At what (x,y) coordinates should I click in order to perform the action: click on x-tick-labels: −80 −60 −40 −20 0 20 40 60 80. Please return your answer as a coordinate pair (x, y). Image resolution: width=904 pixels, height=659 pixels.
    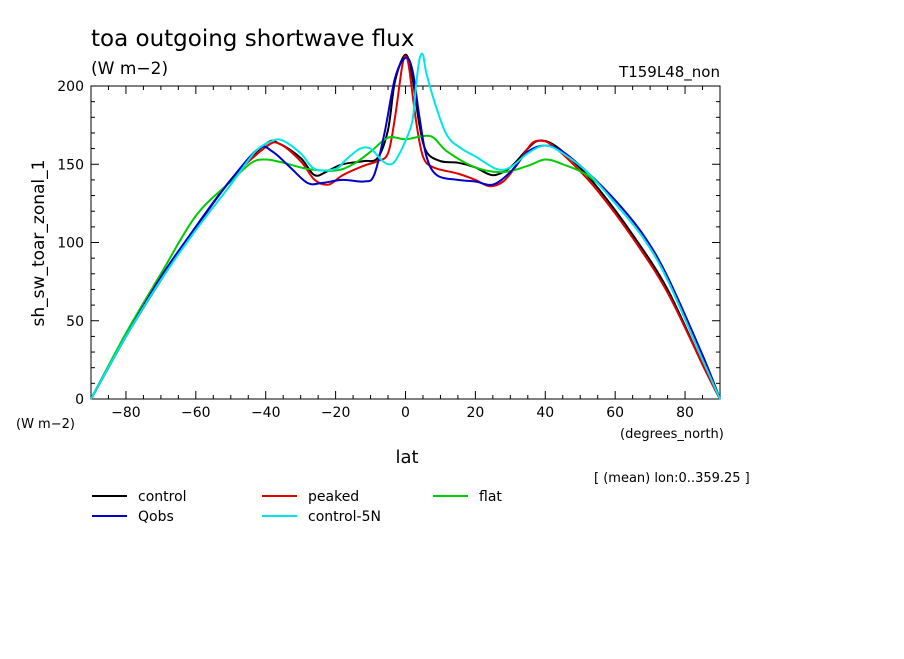
    Looking at the image, I should click on (402, 413).